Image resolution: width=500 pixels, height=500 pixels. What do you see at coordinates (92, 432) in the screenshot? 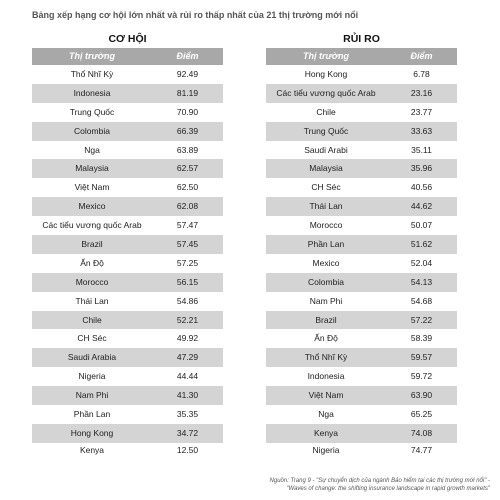
I see `market-cell: Hong Kong` at bounding box center [92, 432].